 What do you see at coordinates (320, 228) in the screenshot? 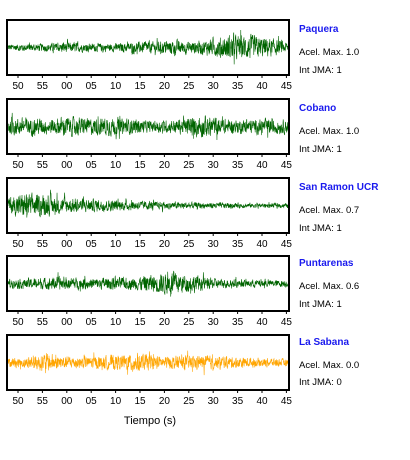
I see `int-jma-san-ramon-ucr: Int JMA: 1` at bounding box center [320, 228].